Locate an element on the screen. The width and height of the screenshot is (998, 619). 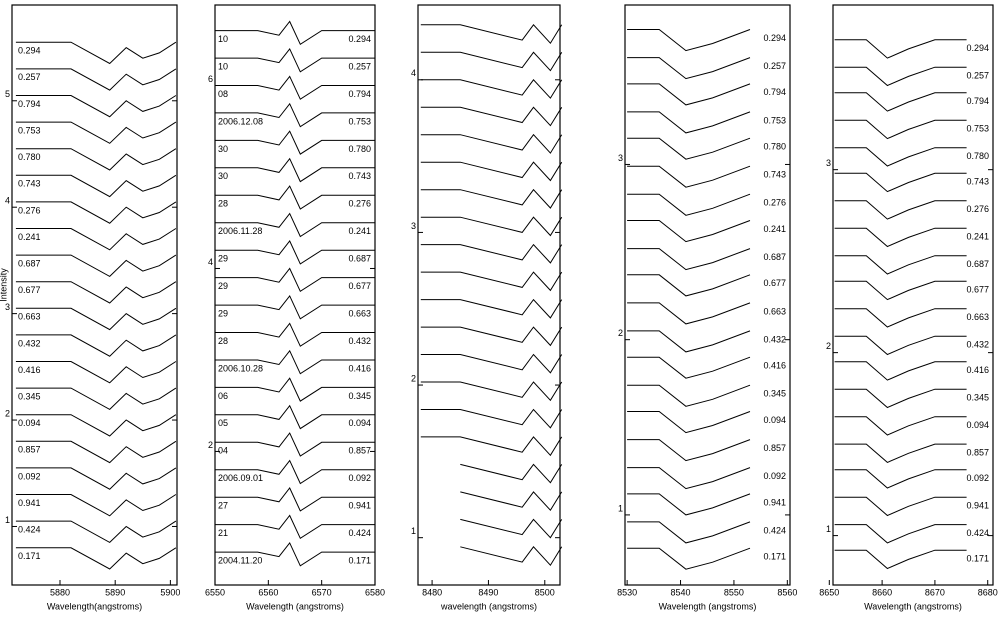
x-tick-label: 5890 is located at coordinates (115, 592).